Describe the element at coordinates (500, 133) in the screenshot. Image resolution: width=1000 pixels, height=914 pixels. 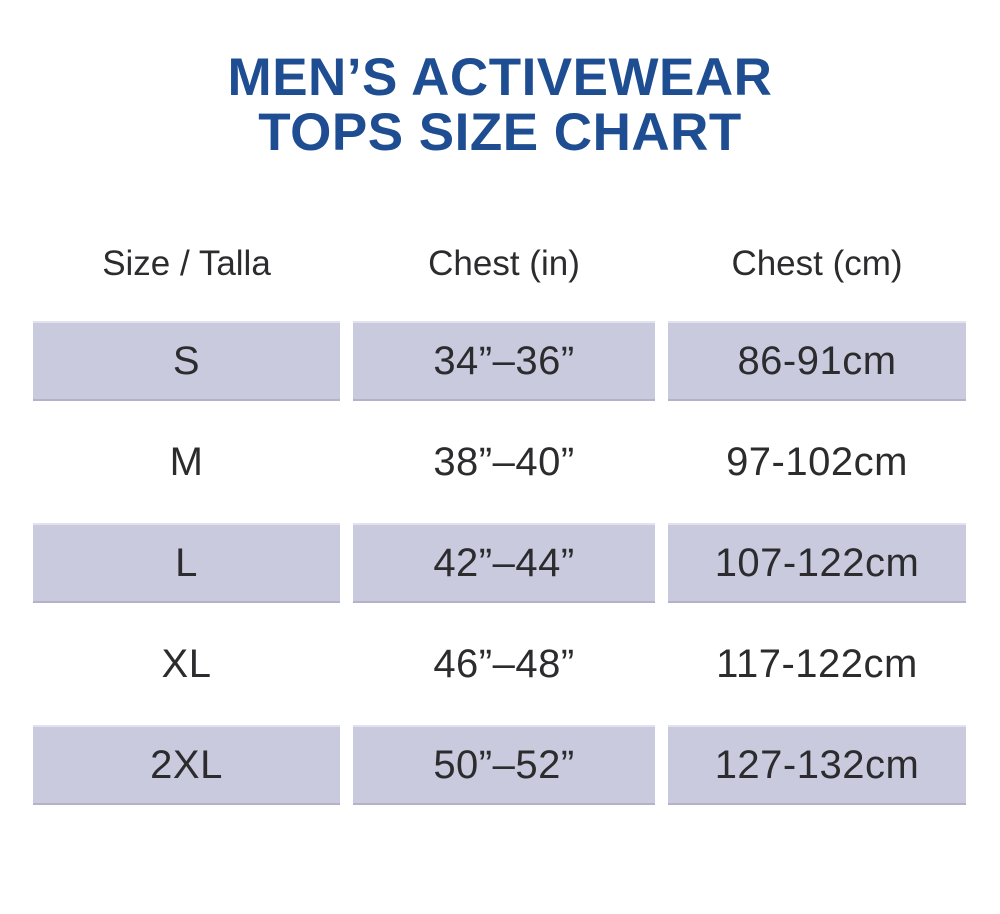
I see `title-line-2: TOPS SIZE CHART` at that location.